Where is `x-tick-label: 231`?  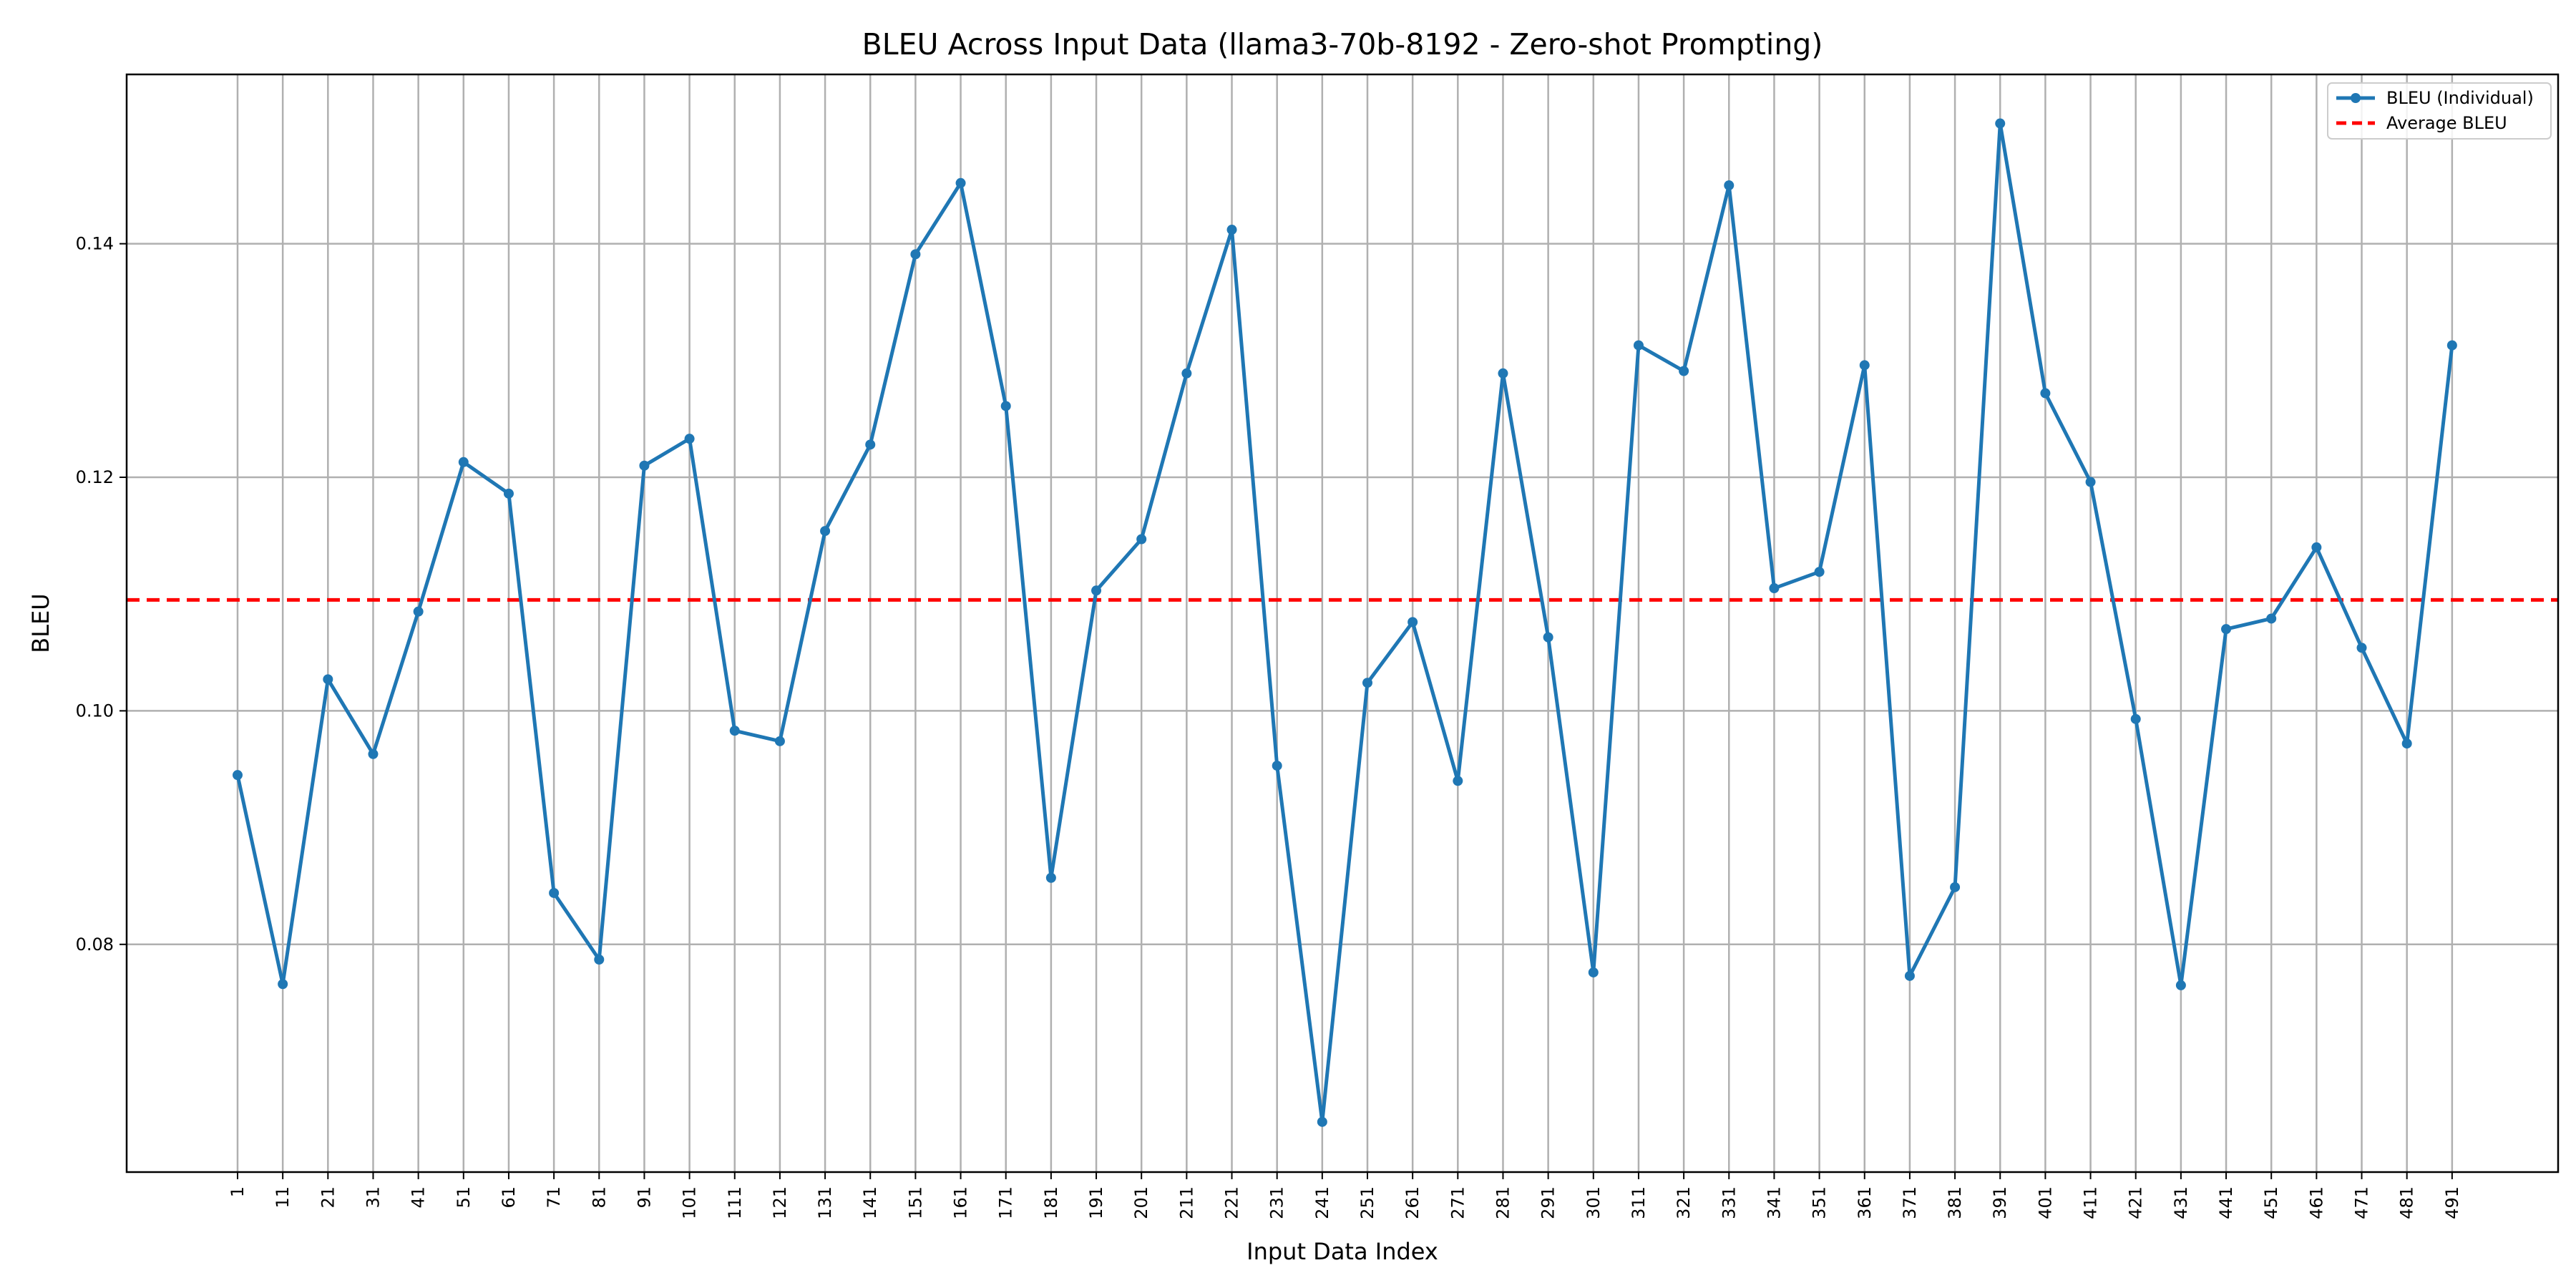
x-tick-label: 231 is located at coordinates (1277, 1202).